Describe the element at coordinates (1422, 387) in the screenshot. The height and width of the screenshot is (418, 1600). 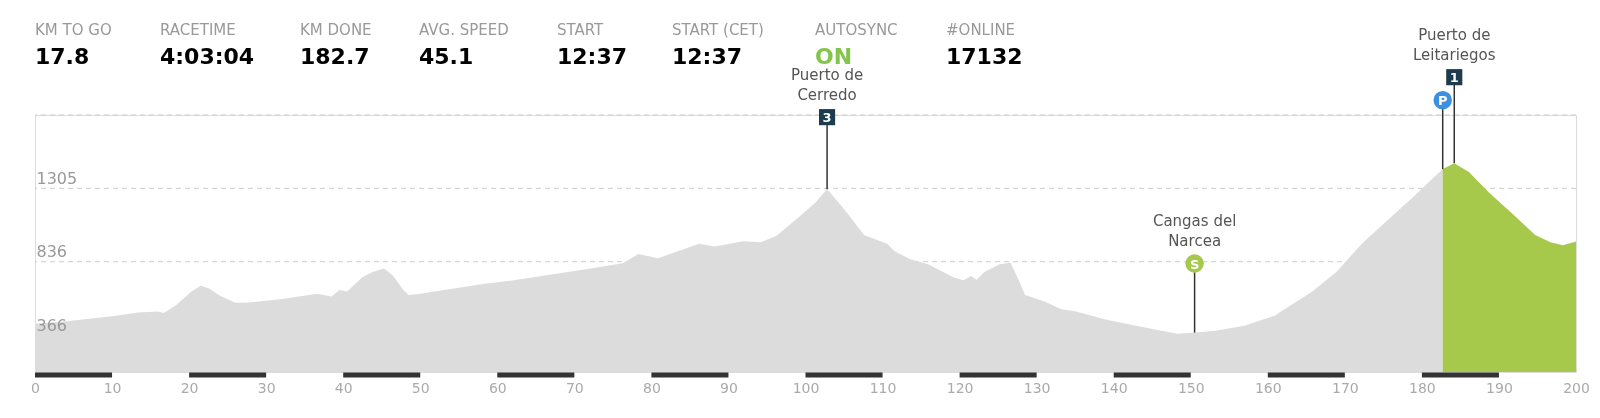
I see `x-tick-label: 180` at that location.